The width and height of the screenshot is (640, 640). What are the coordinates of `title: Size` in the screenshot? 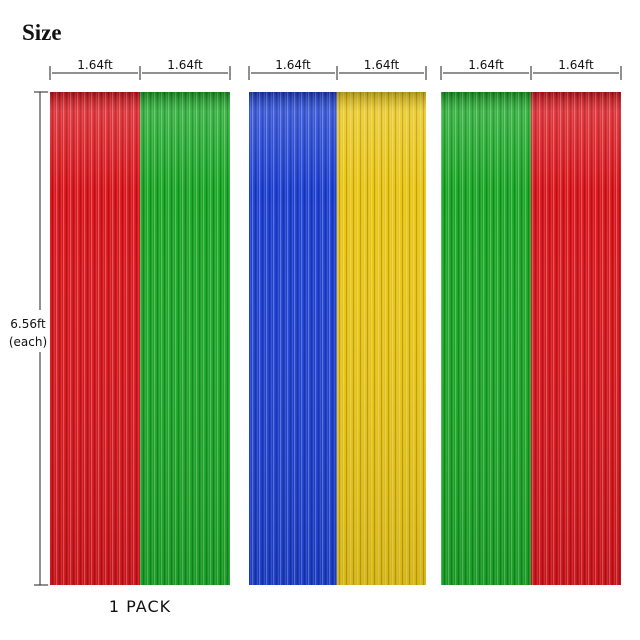 It's located at (42, 32).